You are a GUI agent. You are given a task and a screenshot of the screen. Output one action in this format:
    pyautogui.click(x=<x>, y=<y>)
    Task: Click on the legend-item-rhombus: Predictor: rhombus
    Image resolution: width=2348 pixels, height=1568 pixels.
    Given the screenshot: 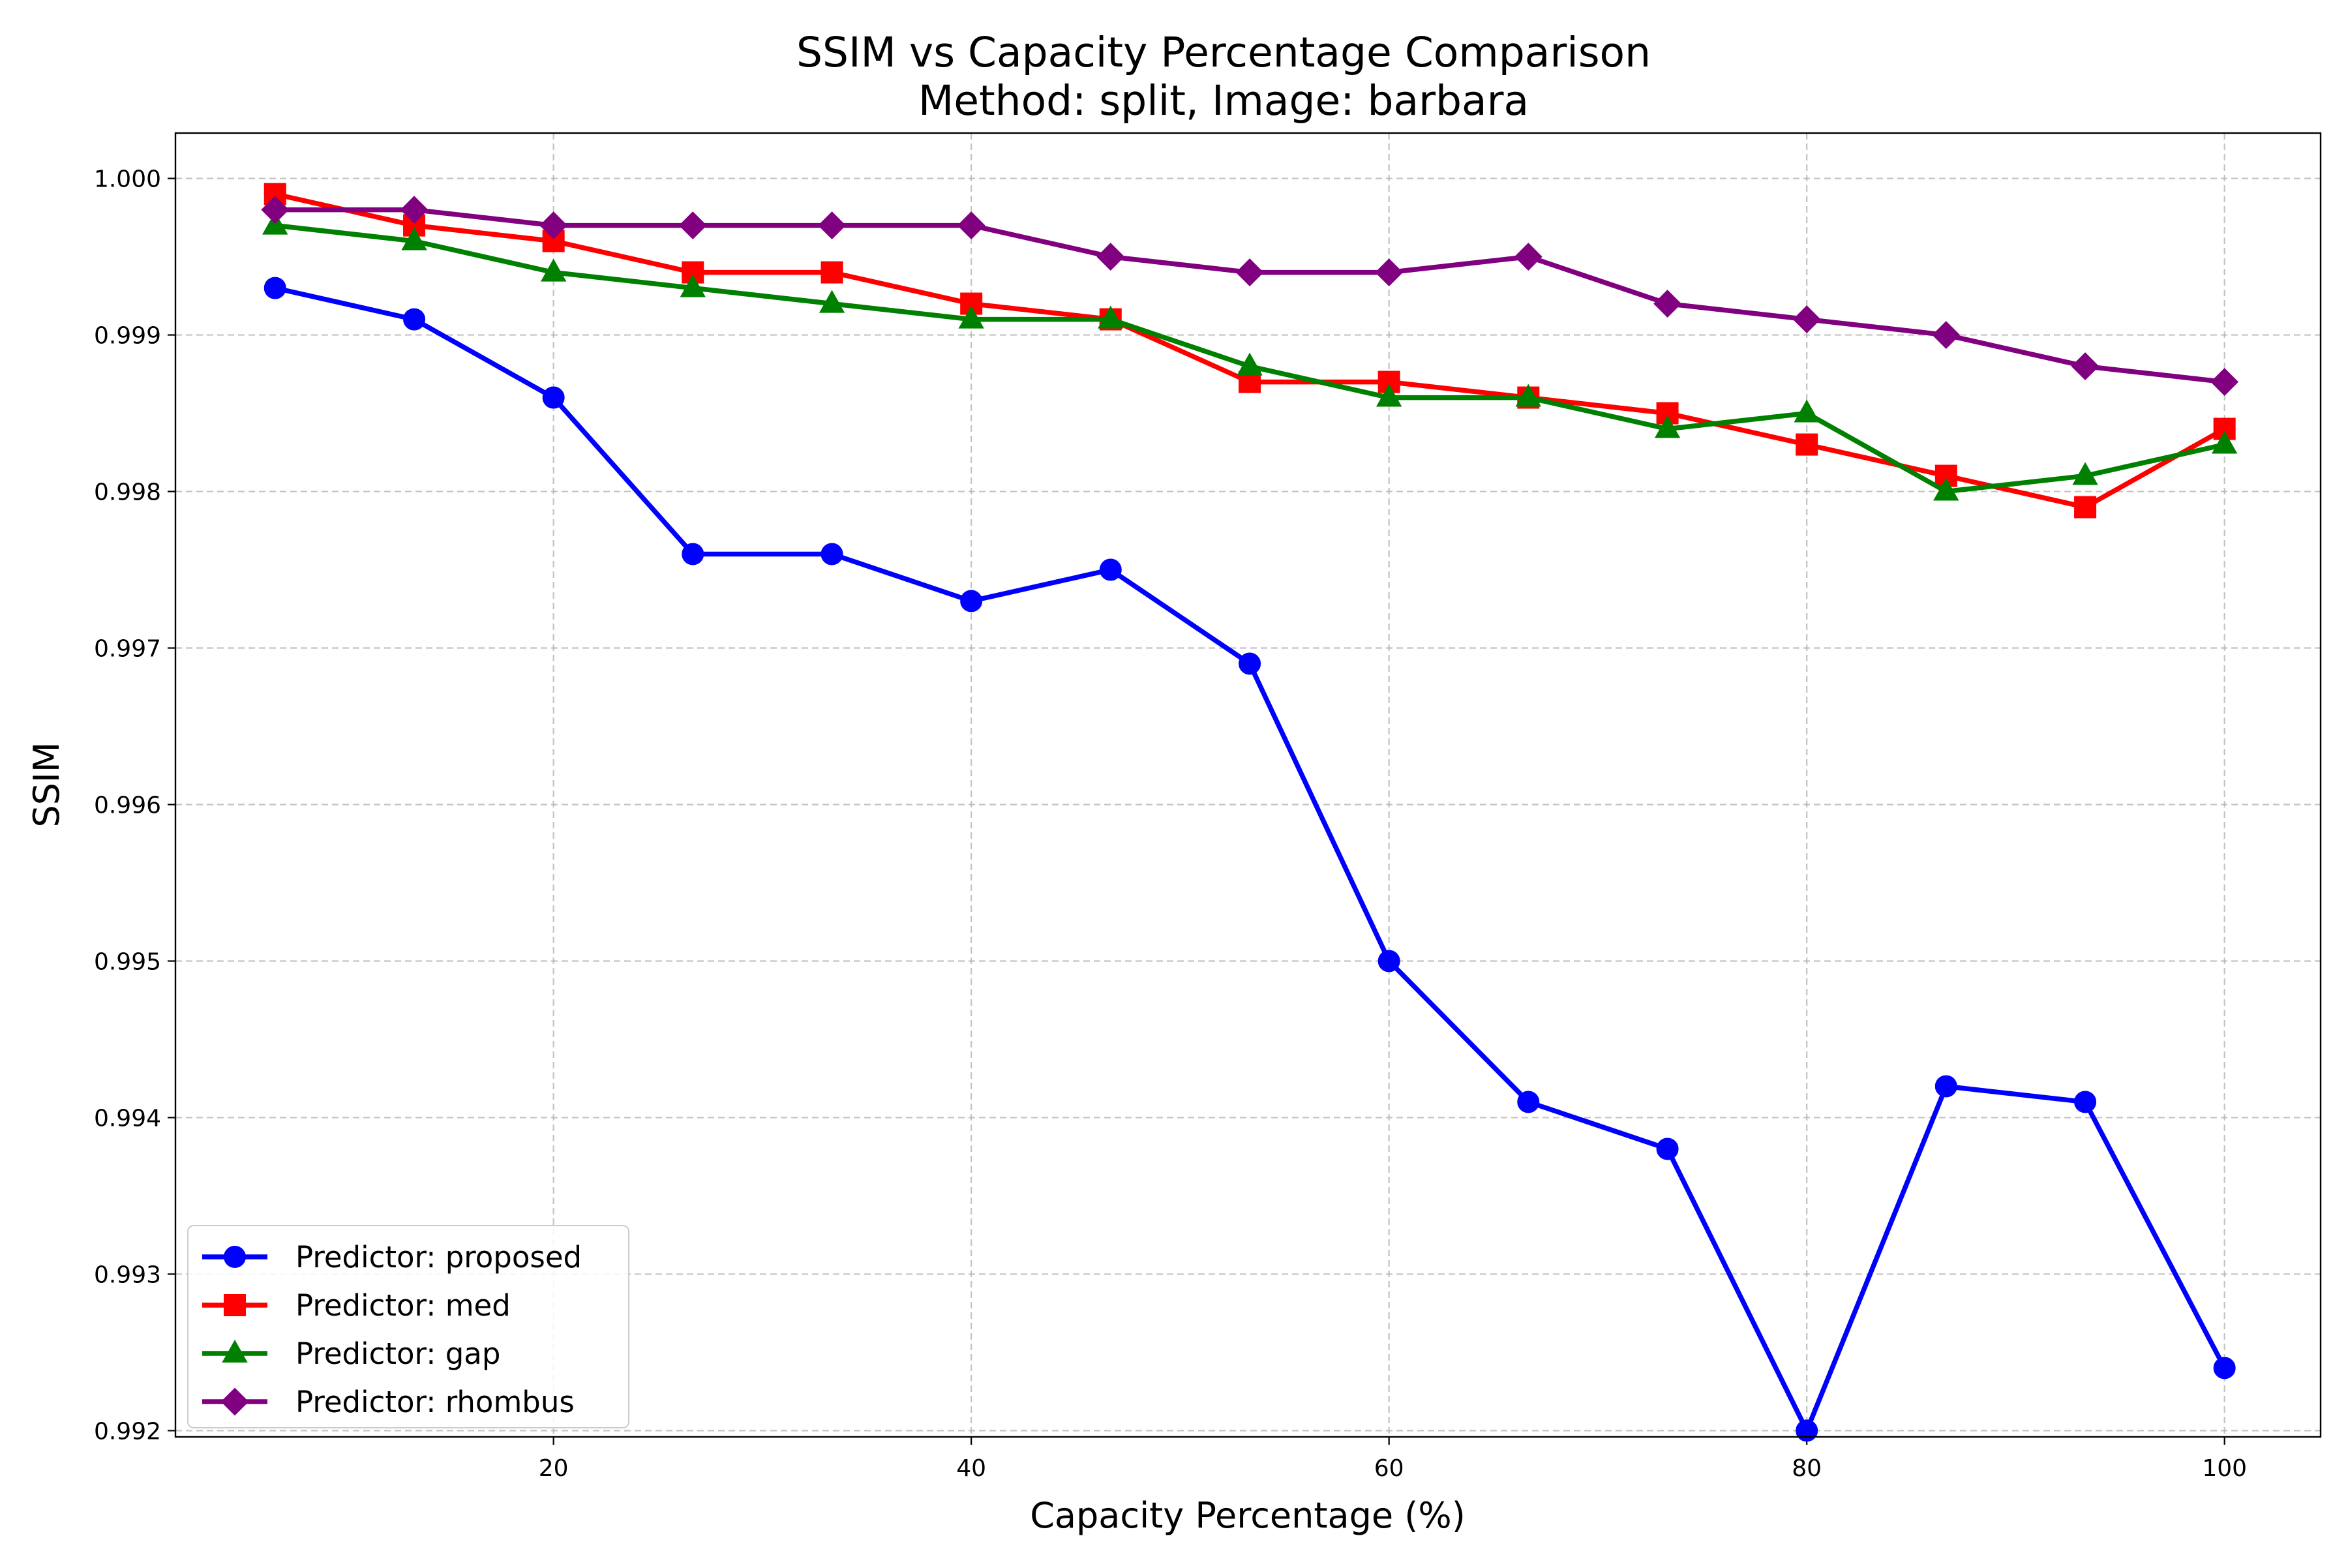 What is the action you would take?
    pyautogui.click(x=389, y=1402)
    